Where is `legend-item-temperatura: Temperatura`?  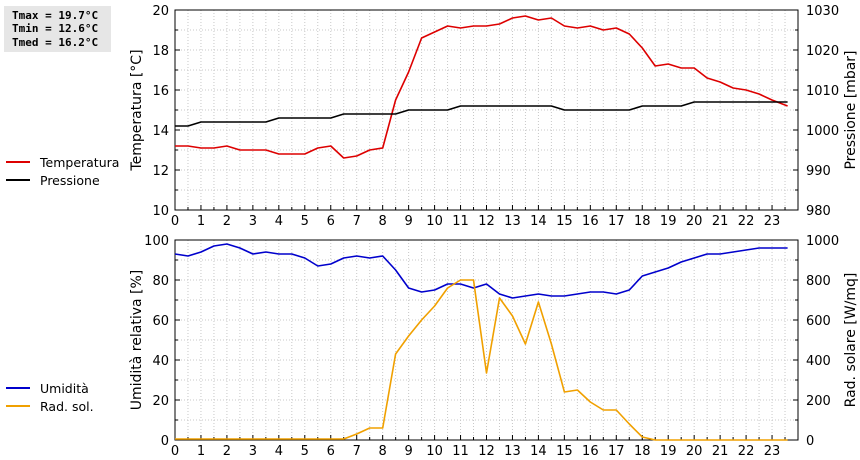 legend-item-temperatura: Temperatura is located at coordinates (62, 162).